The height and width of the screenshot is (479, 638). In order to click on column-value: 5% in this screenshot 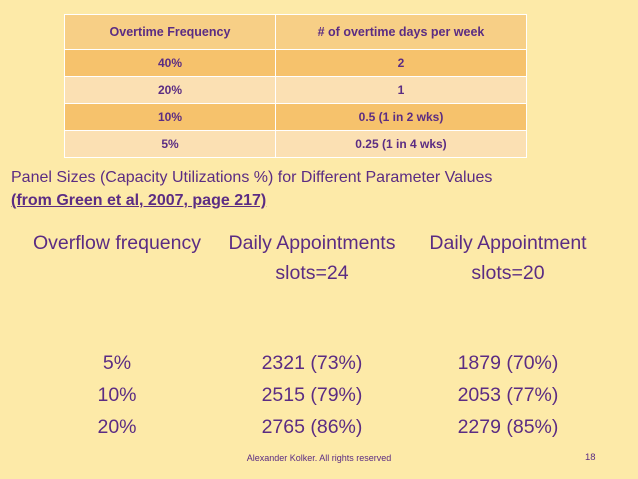, I will do `click(117, 363)`.